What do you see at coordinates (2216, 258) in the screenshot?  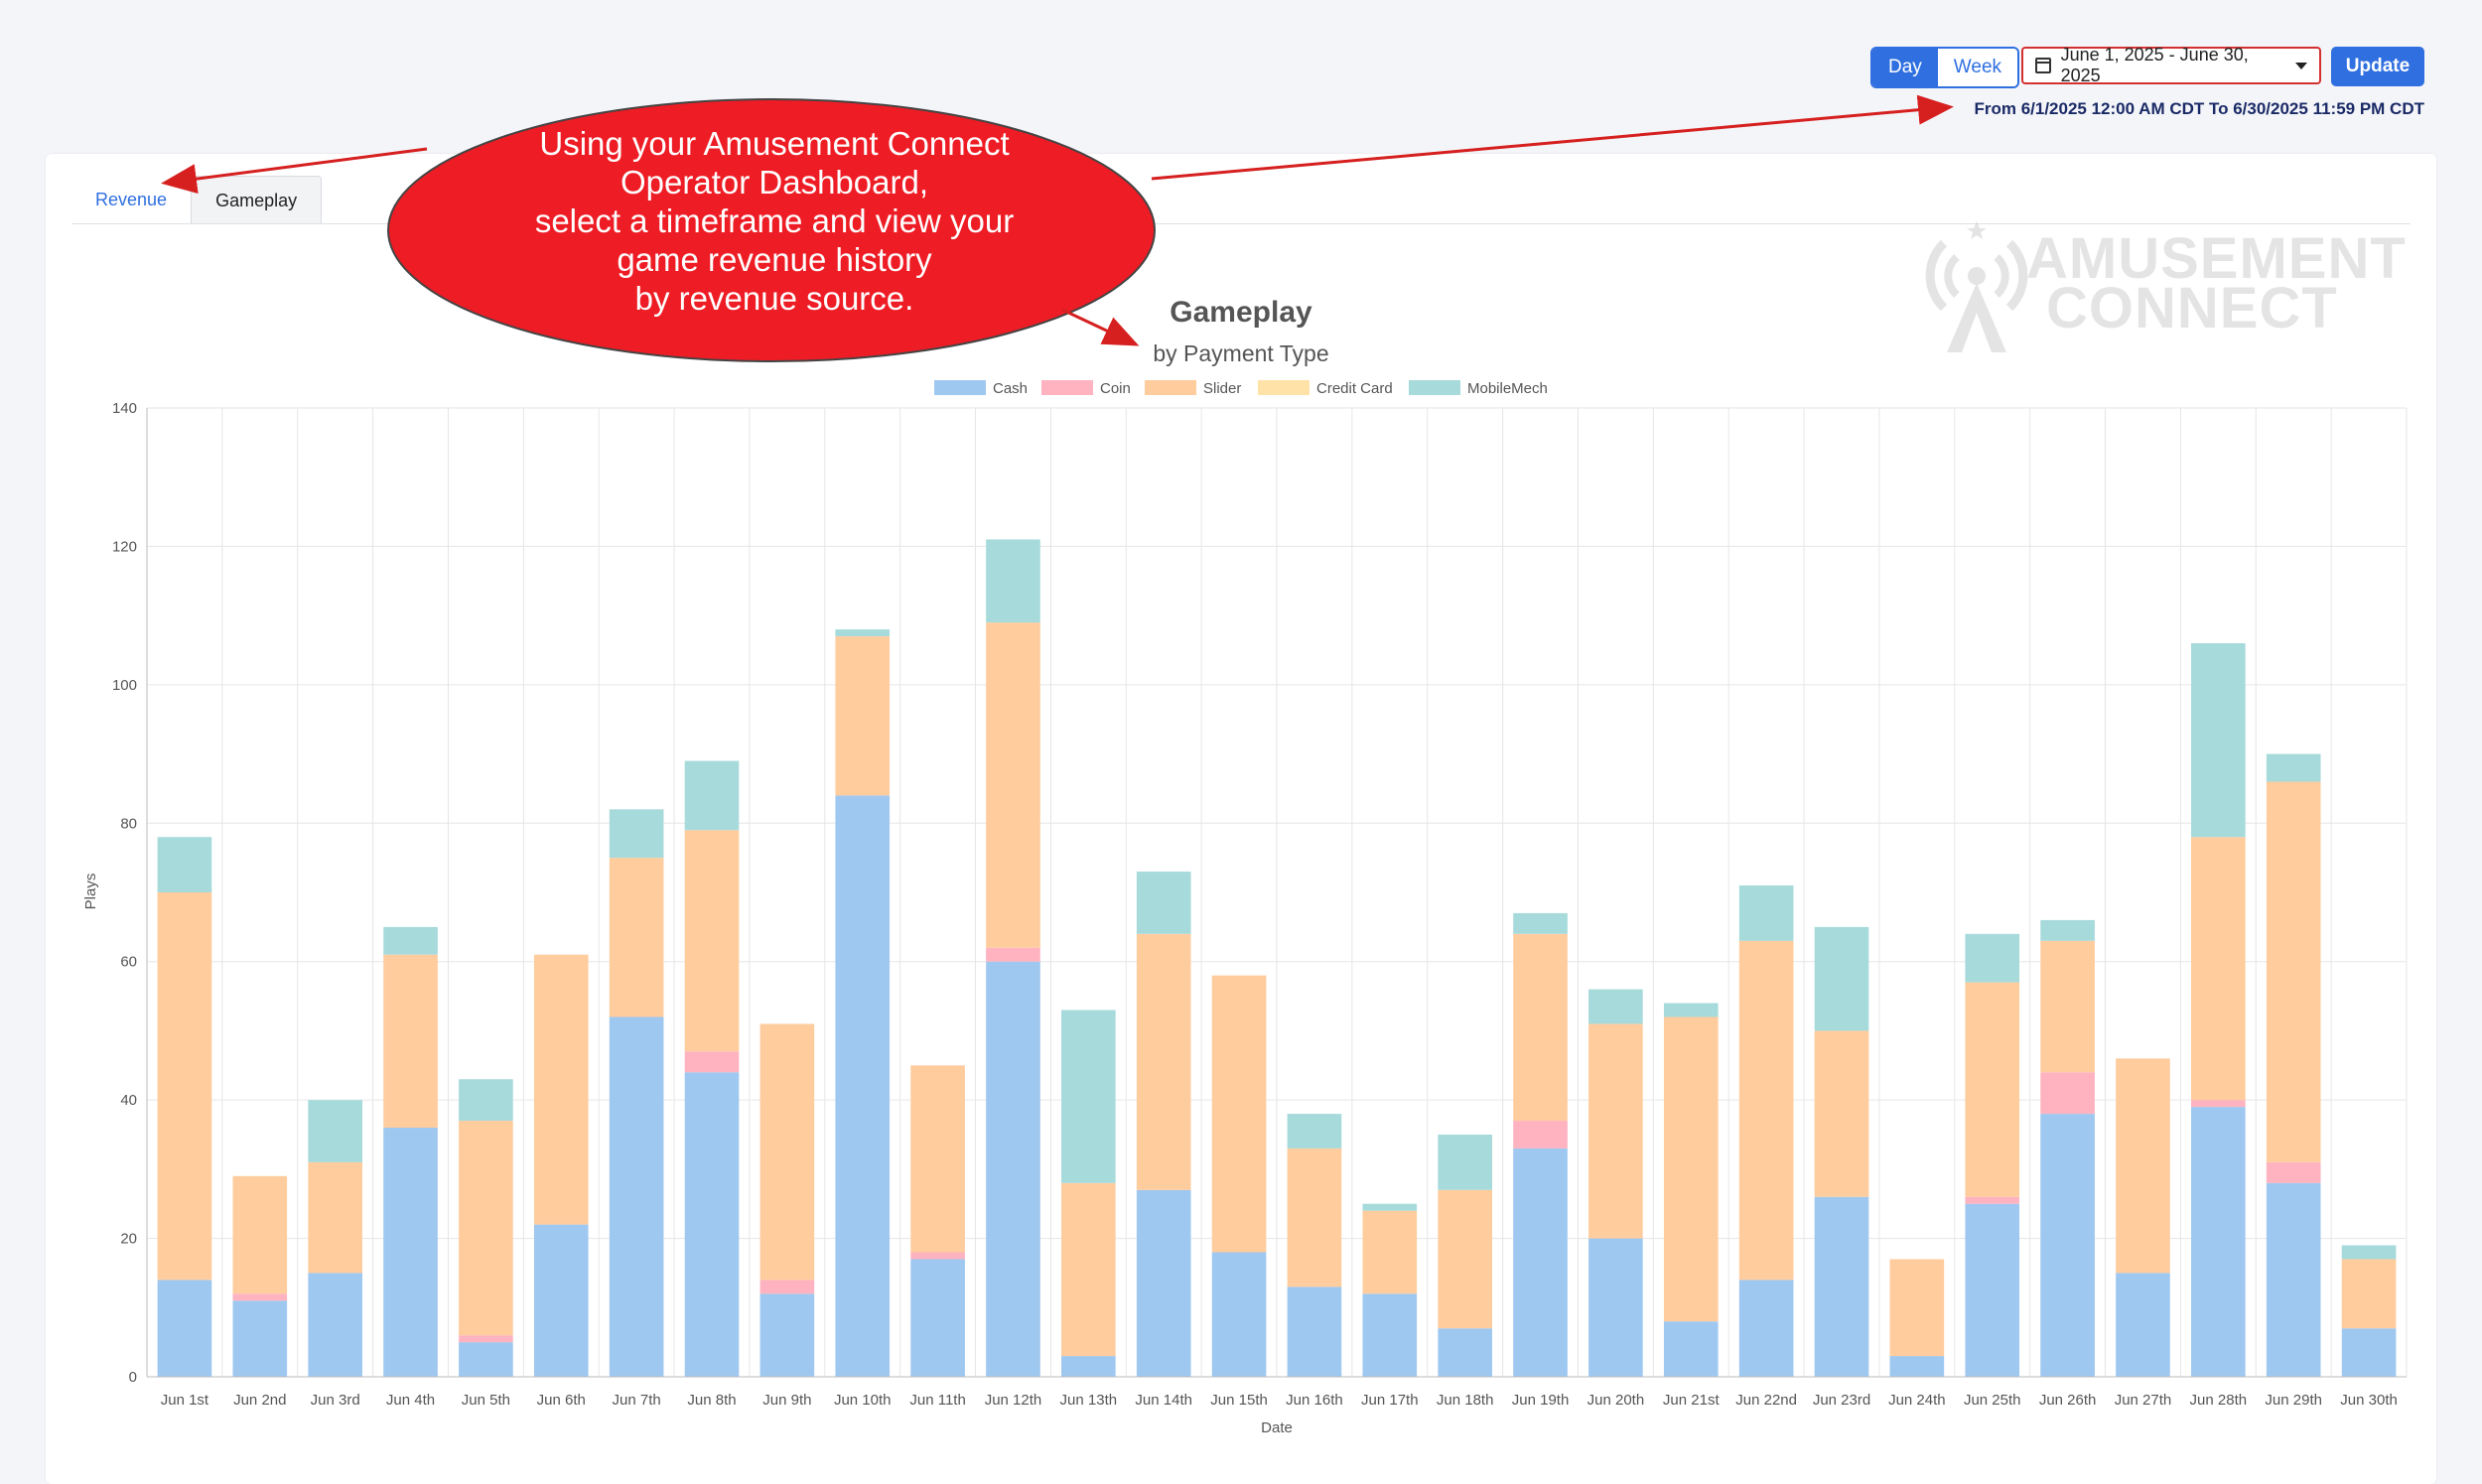 I see `logo-text-line1: AMUSEMENT` at bounding box center [2216, 258].